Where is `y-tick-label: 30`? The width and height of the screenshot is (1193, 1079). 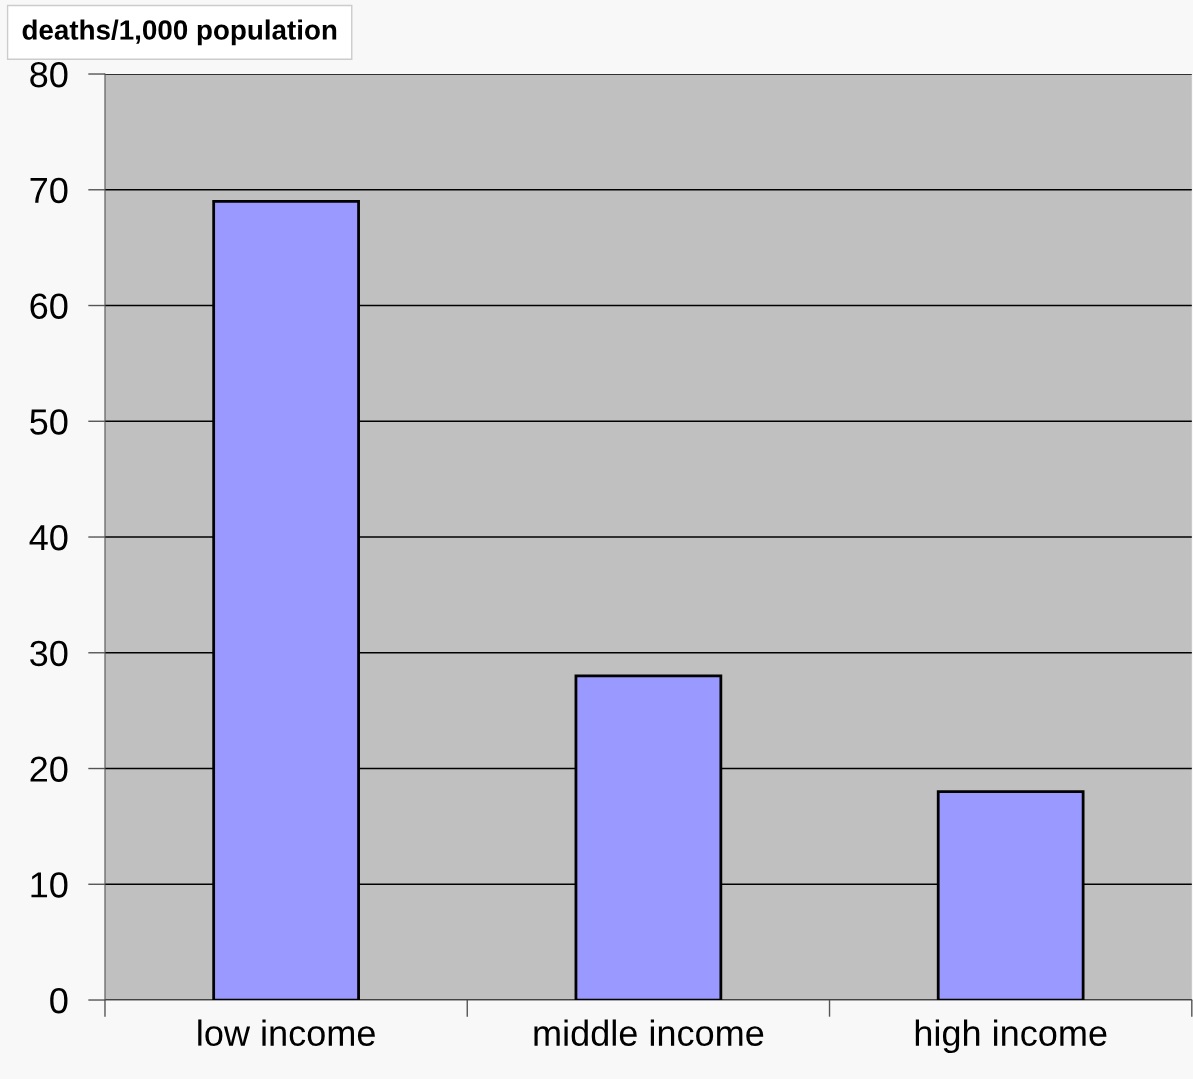 y-tick-label: 30 is located at coordinates (49, 653).